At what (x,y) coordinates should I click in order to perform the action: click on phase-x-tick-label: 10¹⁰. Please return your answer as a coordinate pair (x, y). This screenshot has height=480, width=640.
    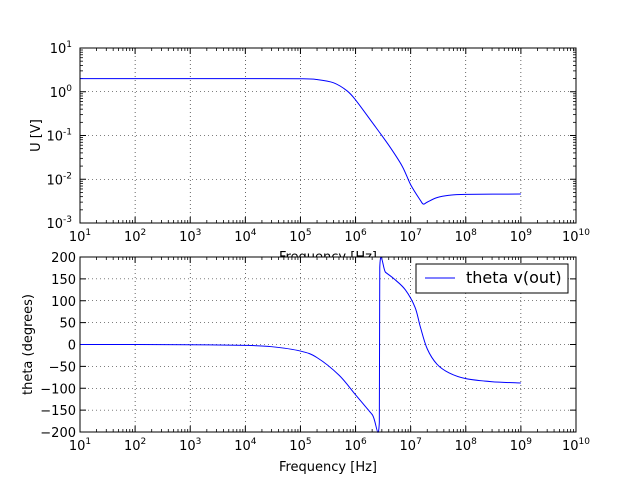
    Looking at the image, I should click on (576, 445).